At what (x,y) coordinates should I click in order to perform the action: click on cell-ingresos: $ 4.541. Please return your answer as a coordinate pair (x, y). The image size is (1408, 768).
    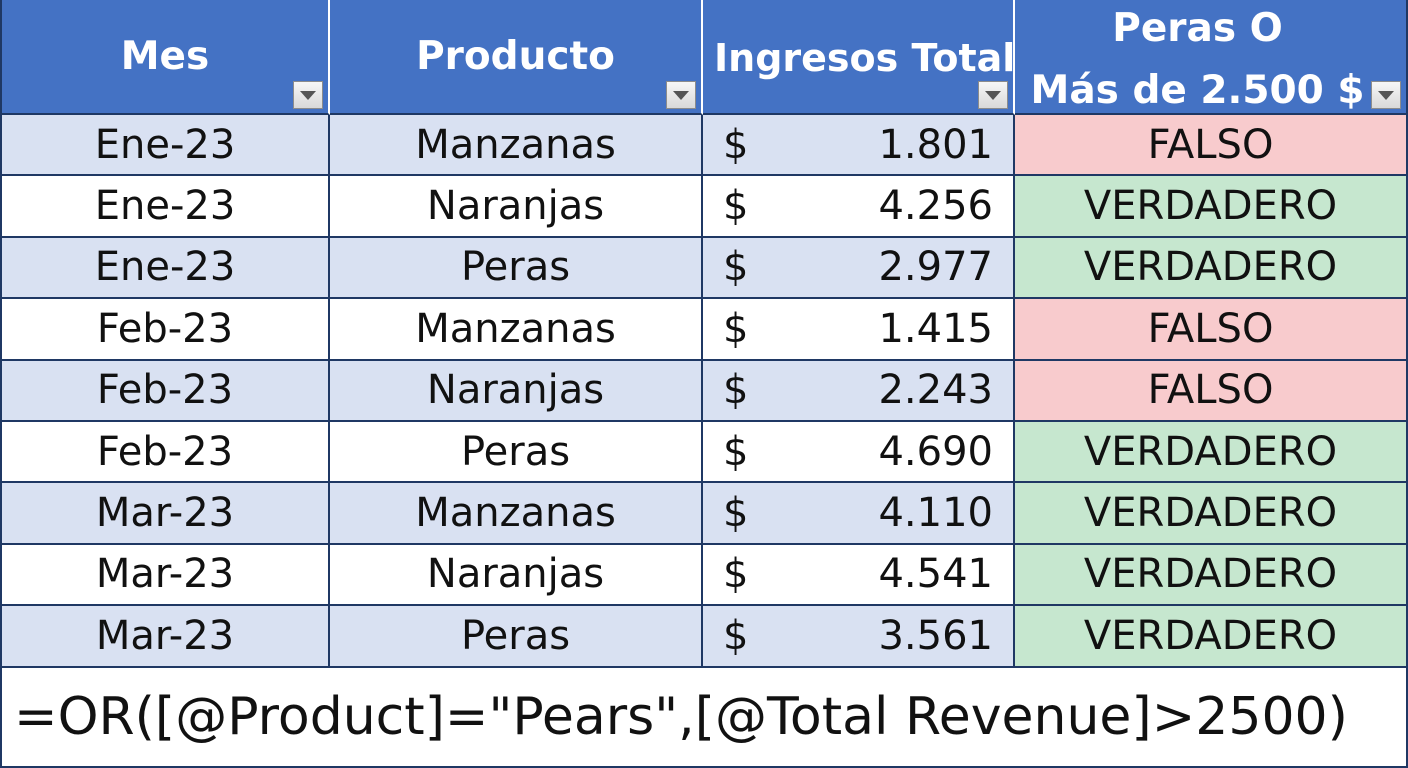
    Looking at the image, I should click on (859, 575).